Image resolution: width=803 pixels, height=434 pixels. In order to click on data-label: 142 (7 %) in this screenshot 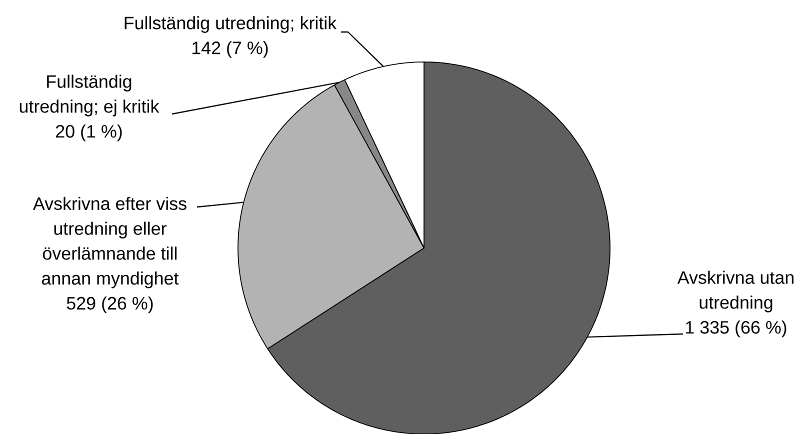, I will do `click(230, 49)`.